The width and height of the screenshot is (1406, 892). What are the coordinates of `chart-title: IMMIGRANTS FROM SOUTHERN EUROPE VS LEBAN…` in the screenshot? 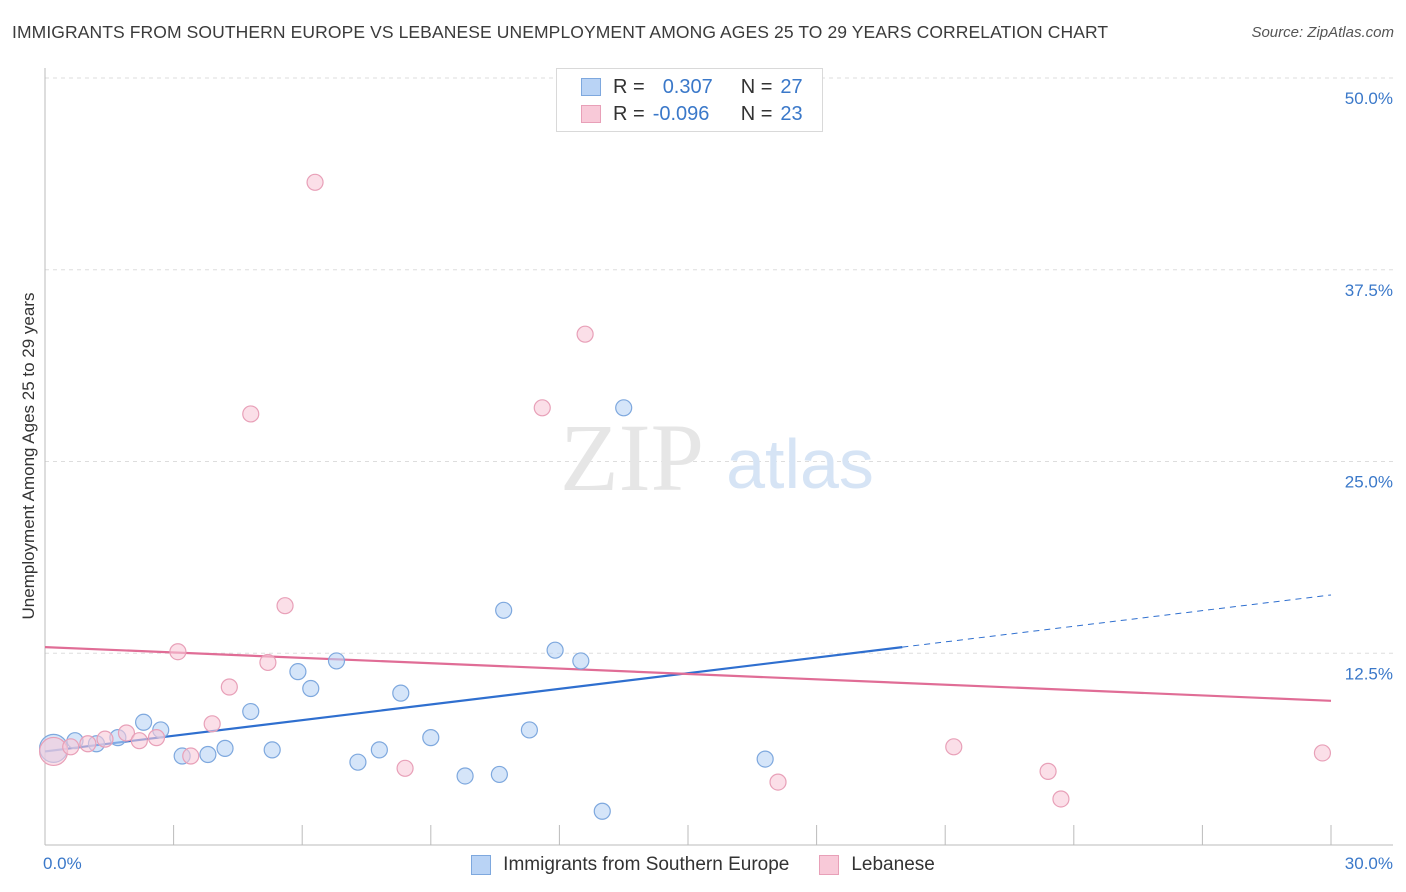 It's located at (560, 32).